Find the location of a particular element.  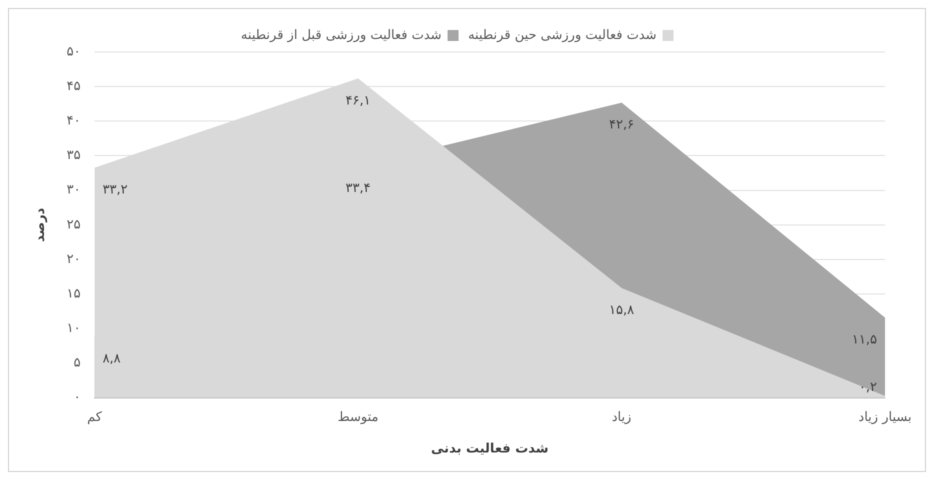

data-label: ۸,۸ is located at coordinates (111, 358).